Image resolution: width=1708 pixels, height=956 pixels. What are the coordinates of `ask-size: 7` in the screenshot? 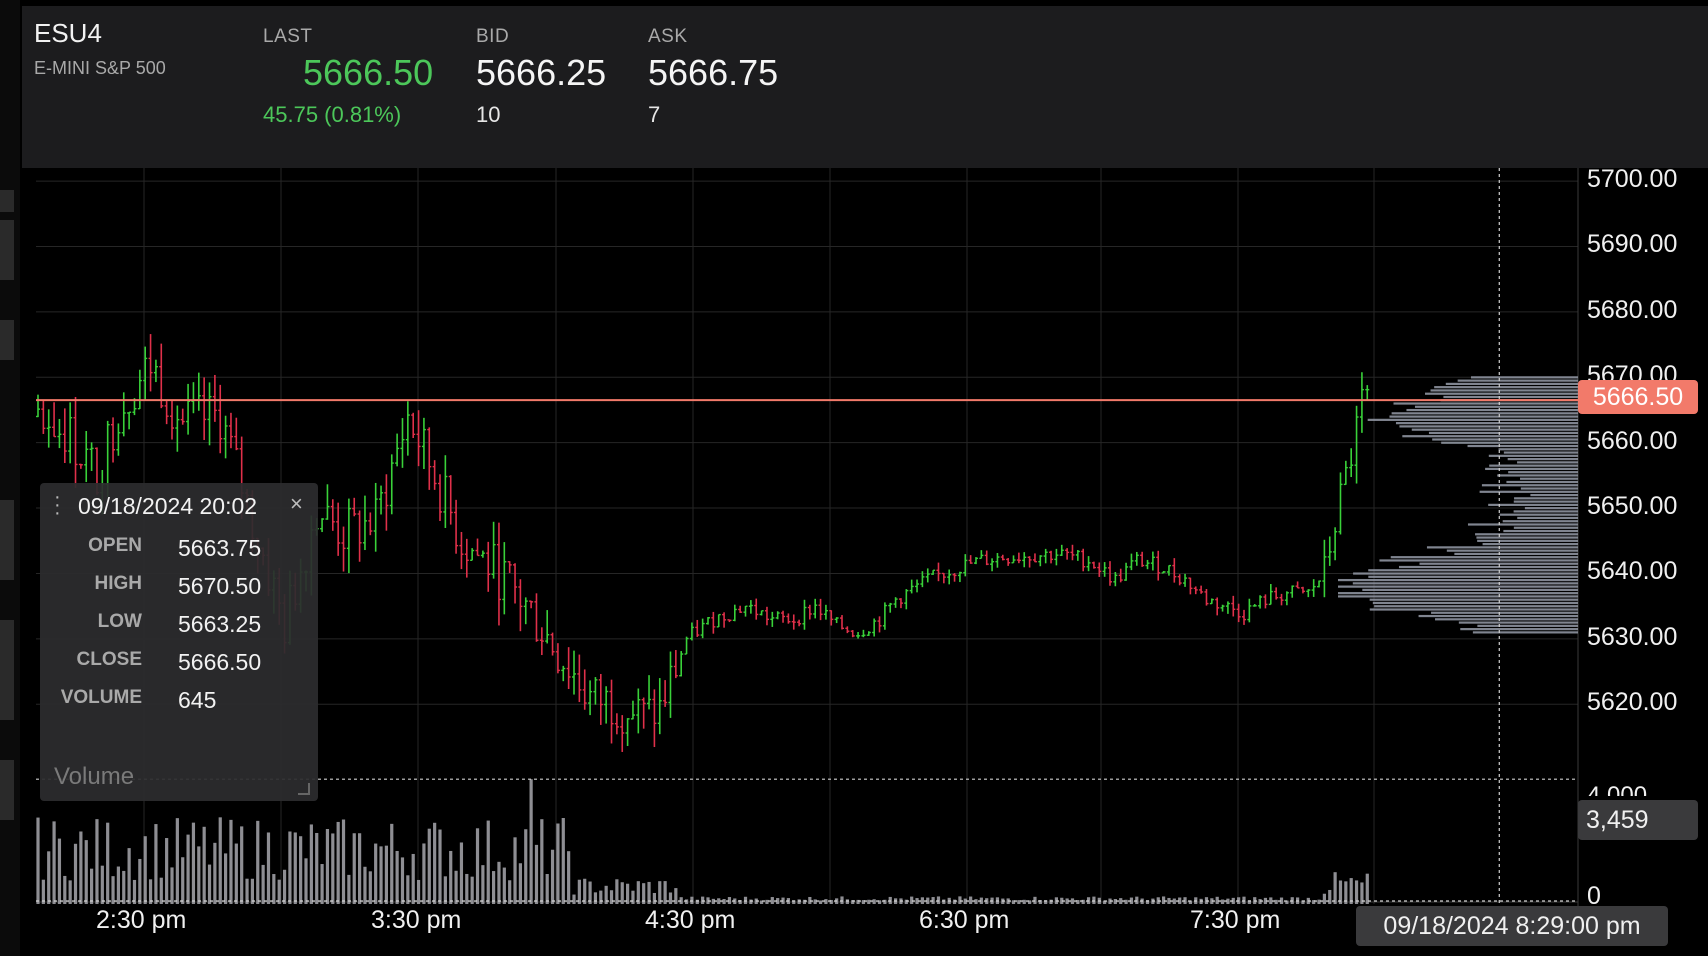 It's located at (654, 114).